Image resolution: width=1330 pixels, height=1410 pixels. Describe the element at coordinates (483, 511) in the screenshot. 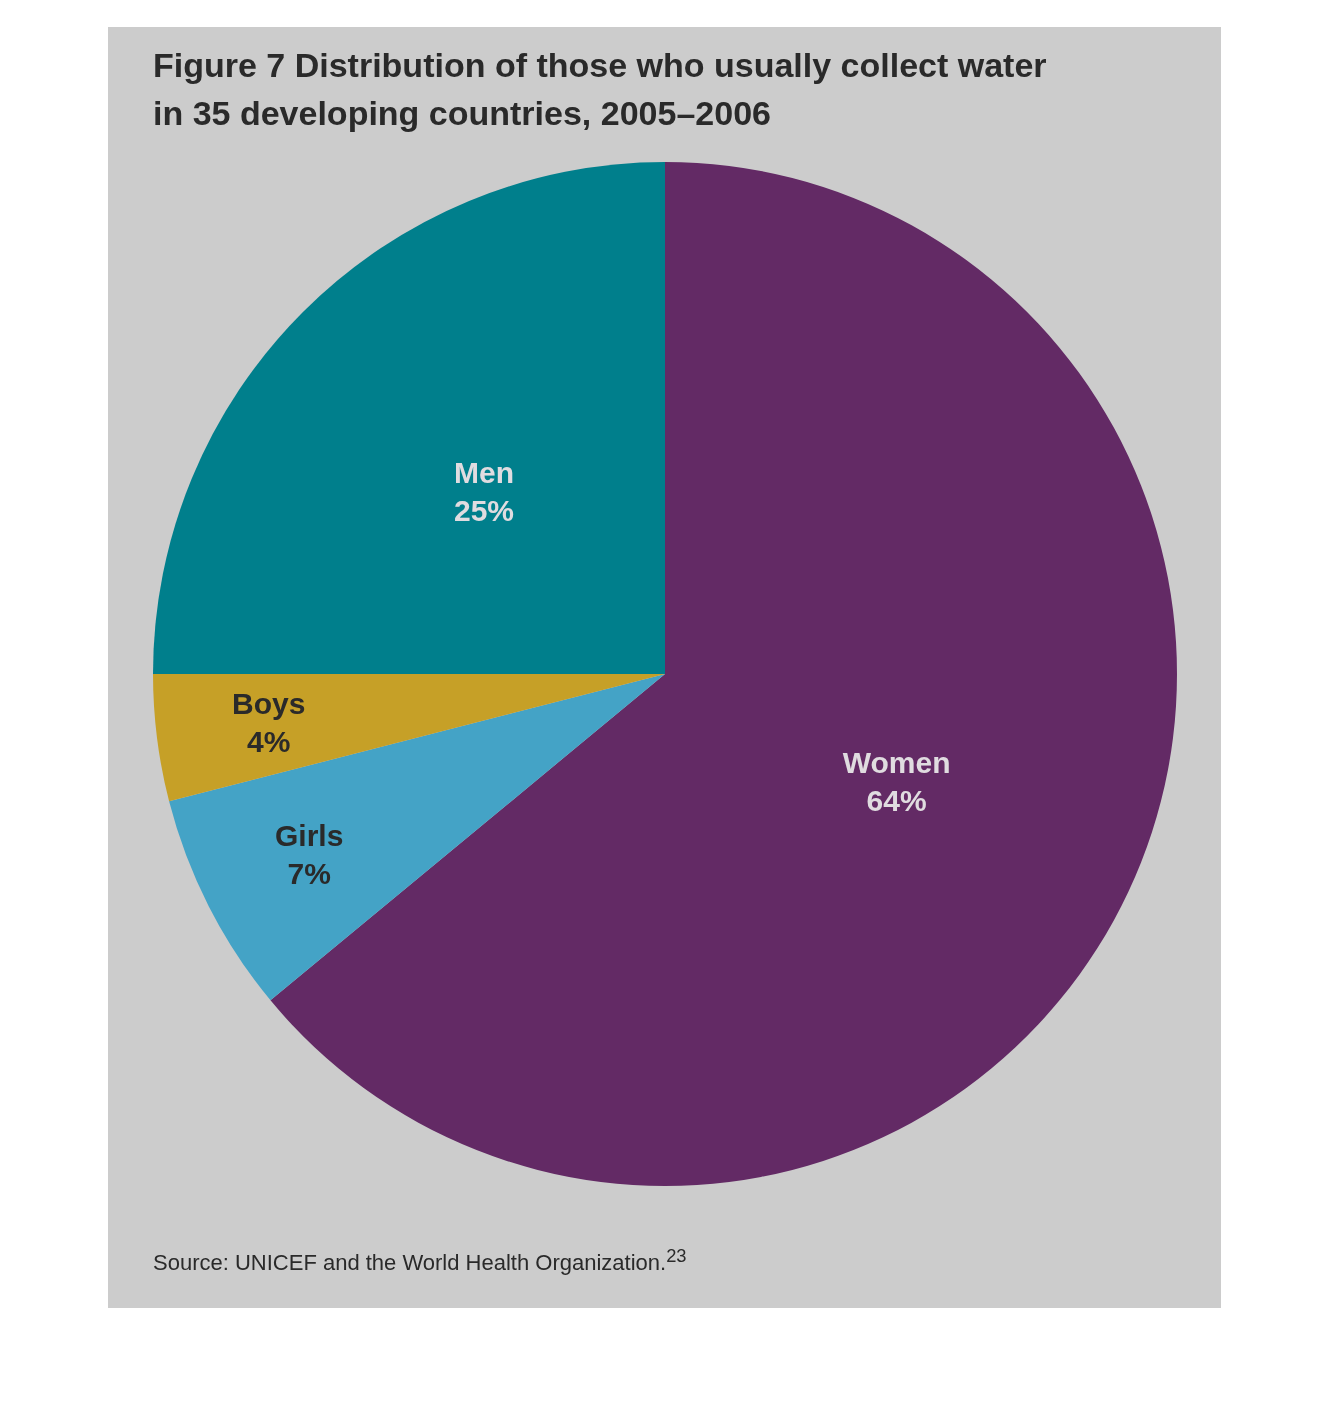

I see `data-label: 25%` at that location.